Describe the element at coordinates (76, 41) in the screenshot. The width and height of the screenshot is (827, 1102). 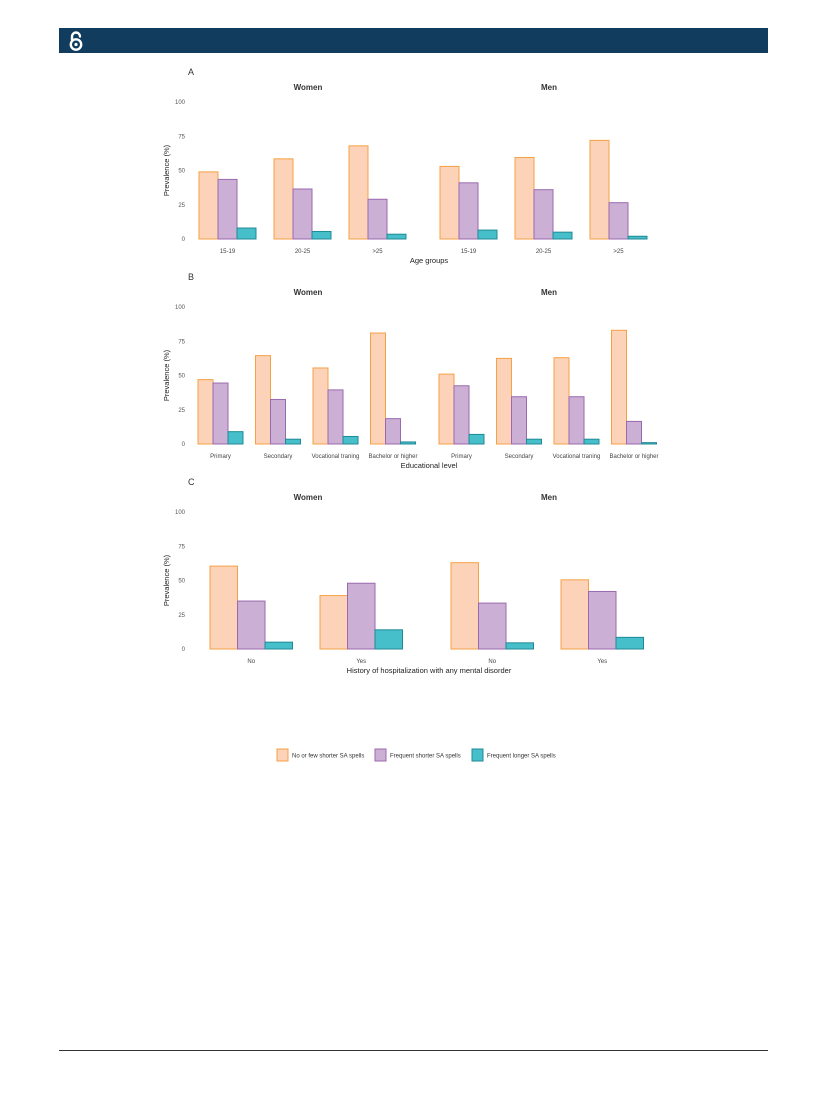
I see `open-access-icon` at that location.